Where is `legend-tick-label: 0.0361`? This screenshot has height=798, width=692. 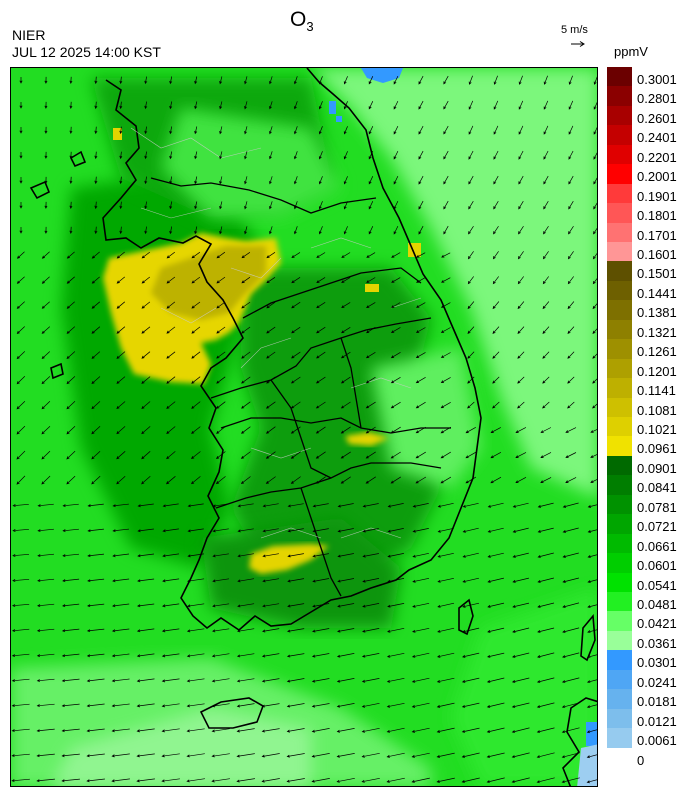 legend-tick-label: 0.0361 is located at coordinates (657, 643).